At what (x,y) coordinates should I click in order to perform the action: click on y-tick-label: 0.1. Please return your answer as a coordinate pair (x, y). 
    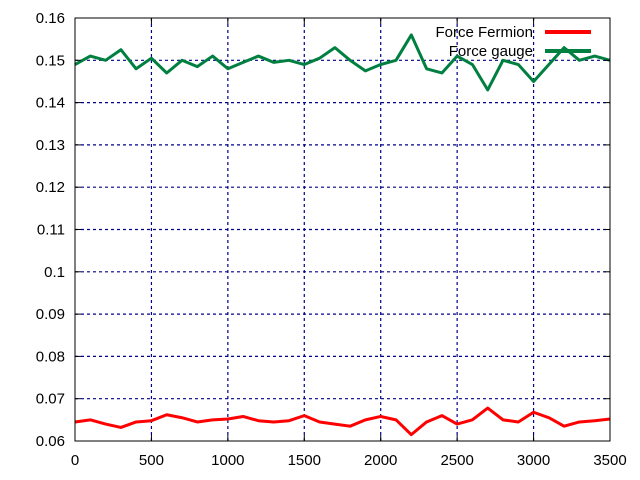
    Looking at the image, I should click on (54, 272).